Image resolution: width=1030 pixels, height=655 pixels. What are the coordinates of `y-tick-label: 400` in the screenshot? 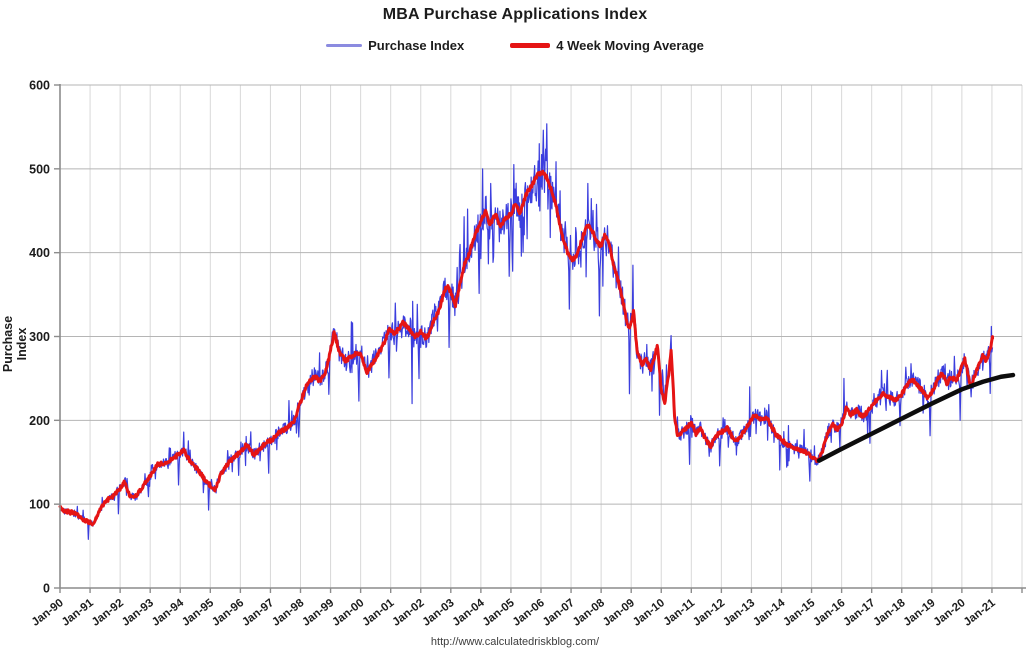 It's located at (39, 253).